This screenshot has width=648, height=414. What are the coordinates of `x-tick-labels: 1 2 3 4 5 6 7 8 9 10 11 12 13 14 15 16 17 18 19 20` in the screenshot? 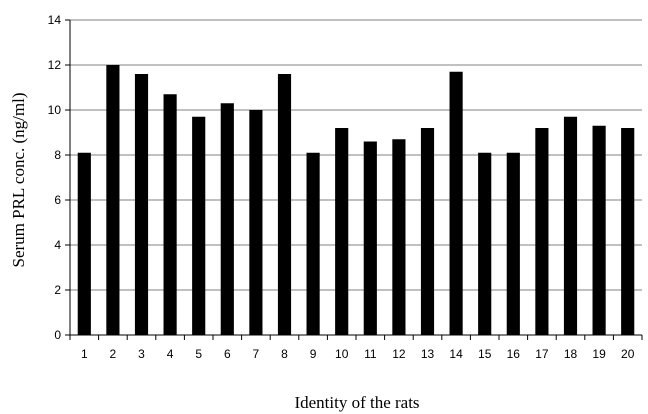 It's located at (358, 354).